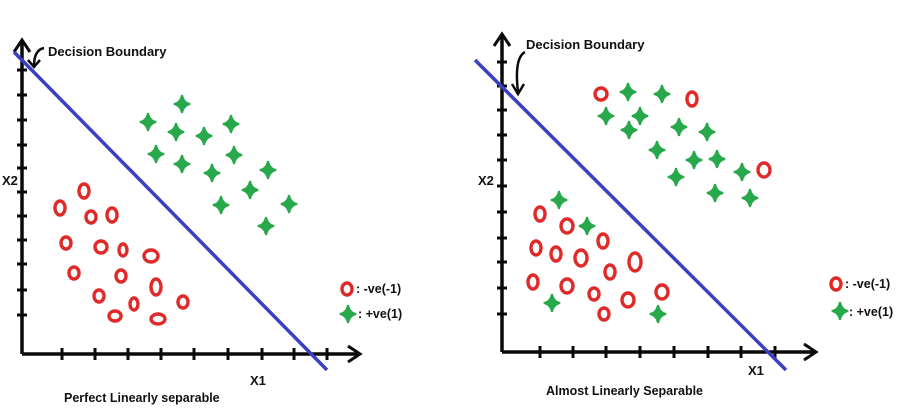  What do you see at coordinates (10, 180) in the screenshot?
I see `left-y-axis-label: X2` at bounding box center [10, 180].